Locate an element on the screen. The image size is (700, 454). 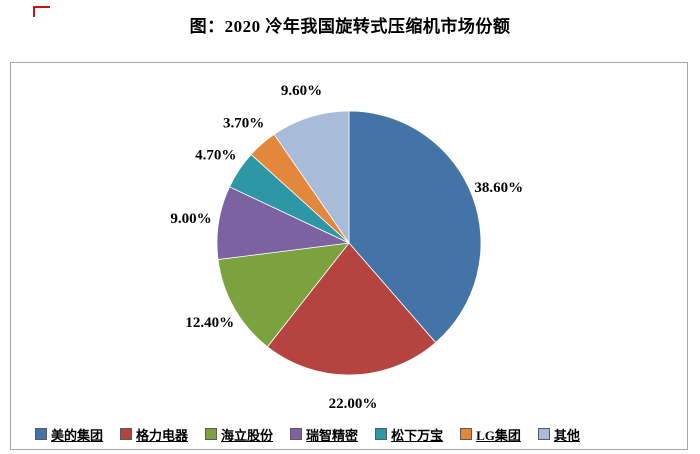
pie-slice-label-1: 22.00% is located at coordinates (353, 404).